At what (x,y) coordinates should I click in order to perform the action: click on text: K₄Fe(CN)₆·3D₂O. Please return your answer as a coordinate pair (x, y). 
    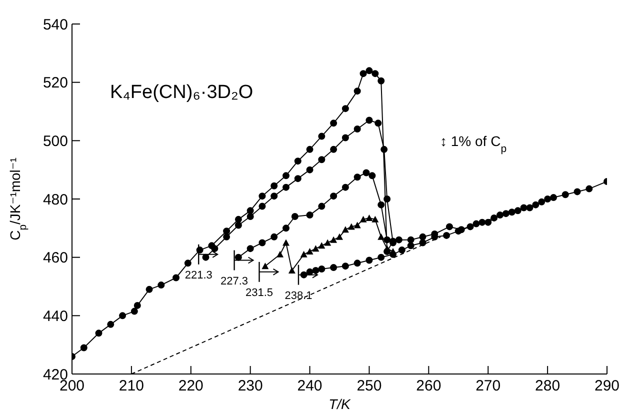
    Looking at the image, I should click on (182, 92).